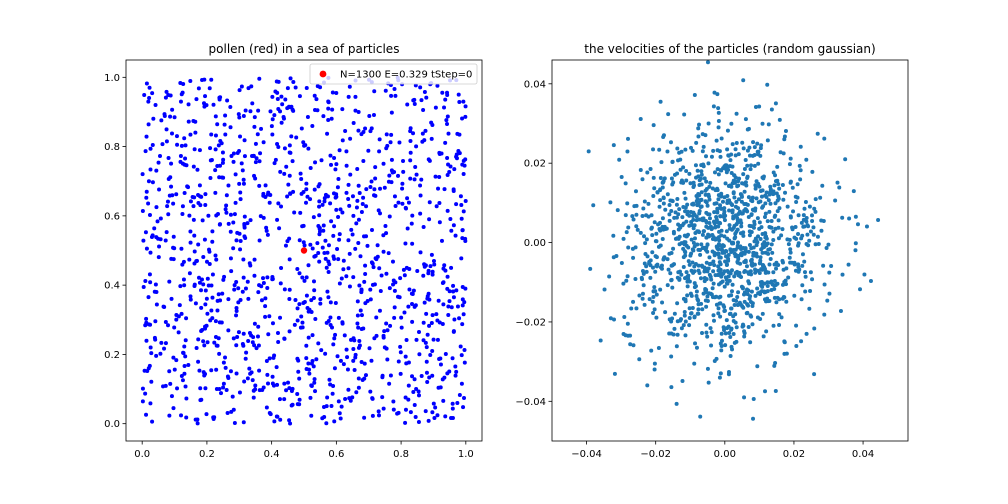 This screenshot has height=504, width=1008. What do you see at coordinates (112, 78) in the screenshot?
I see `pollen-y-tick-label: 1.0` at bounding box center [112, 78].